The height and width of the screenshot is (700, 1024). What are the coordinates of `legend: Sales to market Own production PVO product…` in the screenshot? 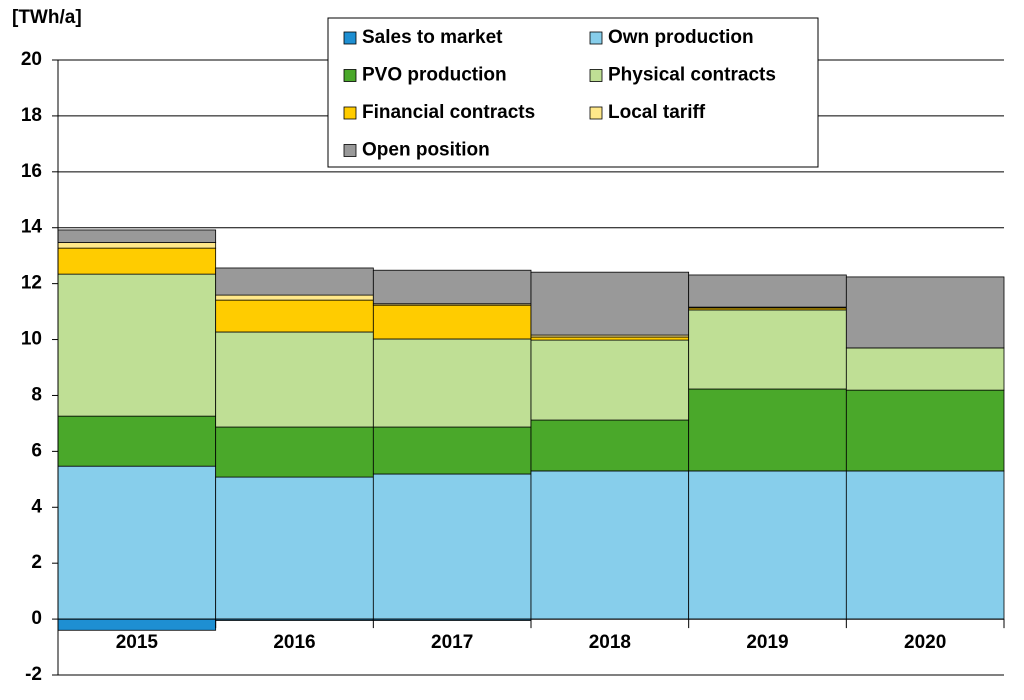 It's located at (573, 92).